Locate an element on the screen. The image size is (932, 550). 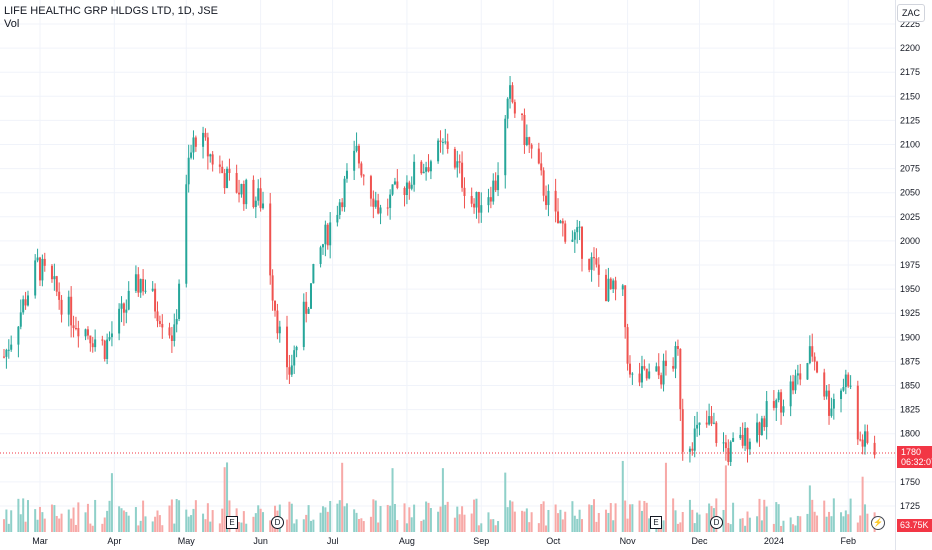
price-tick-label: 2050 is located at coordinates (910, 193).